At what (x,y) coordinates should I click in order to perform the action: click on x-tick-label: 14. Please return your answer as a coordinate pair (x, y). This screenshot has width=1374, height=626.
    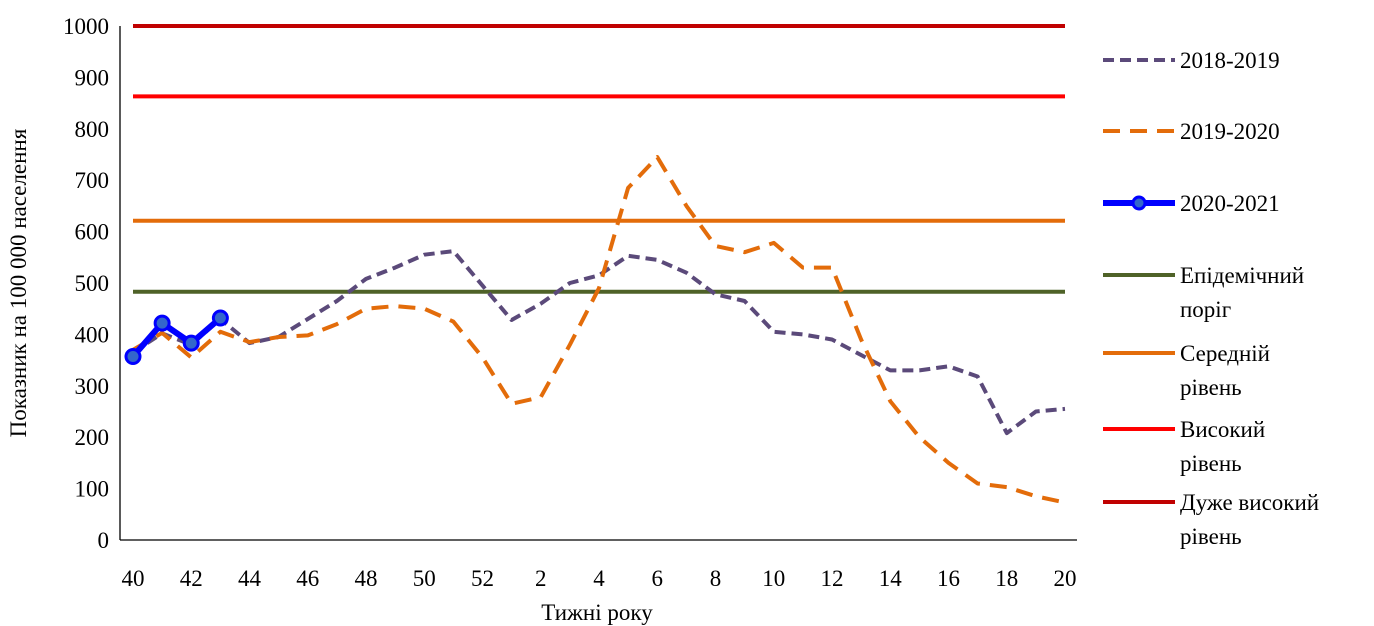
    Looking at the image, I should click on (891, 578).